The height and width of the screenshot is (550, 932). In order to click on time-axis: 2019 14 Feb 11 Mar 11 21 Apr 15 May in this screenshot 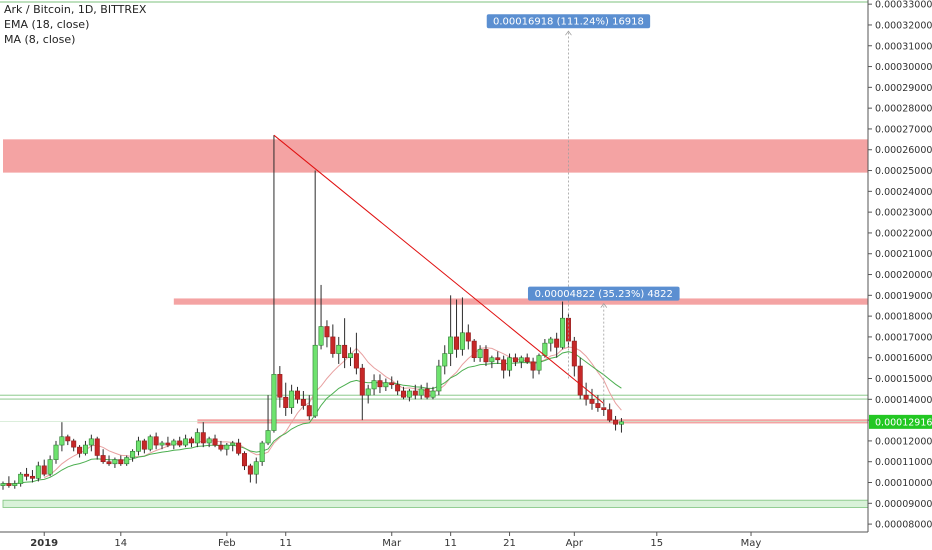, I will do `click(466, 540)`.